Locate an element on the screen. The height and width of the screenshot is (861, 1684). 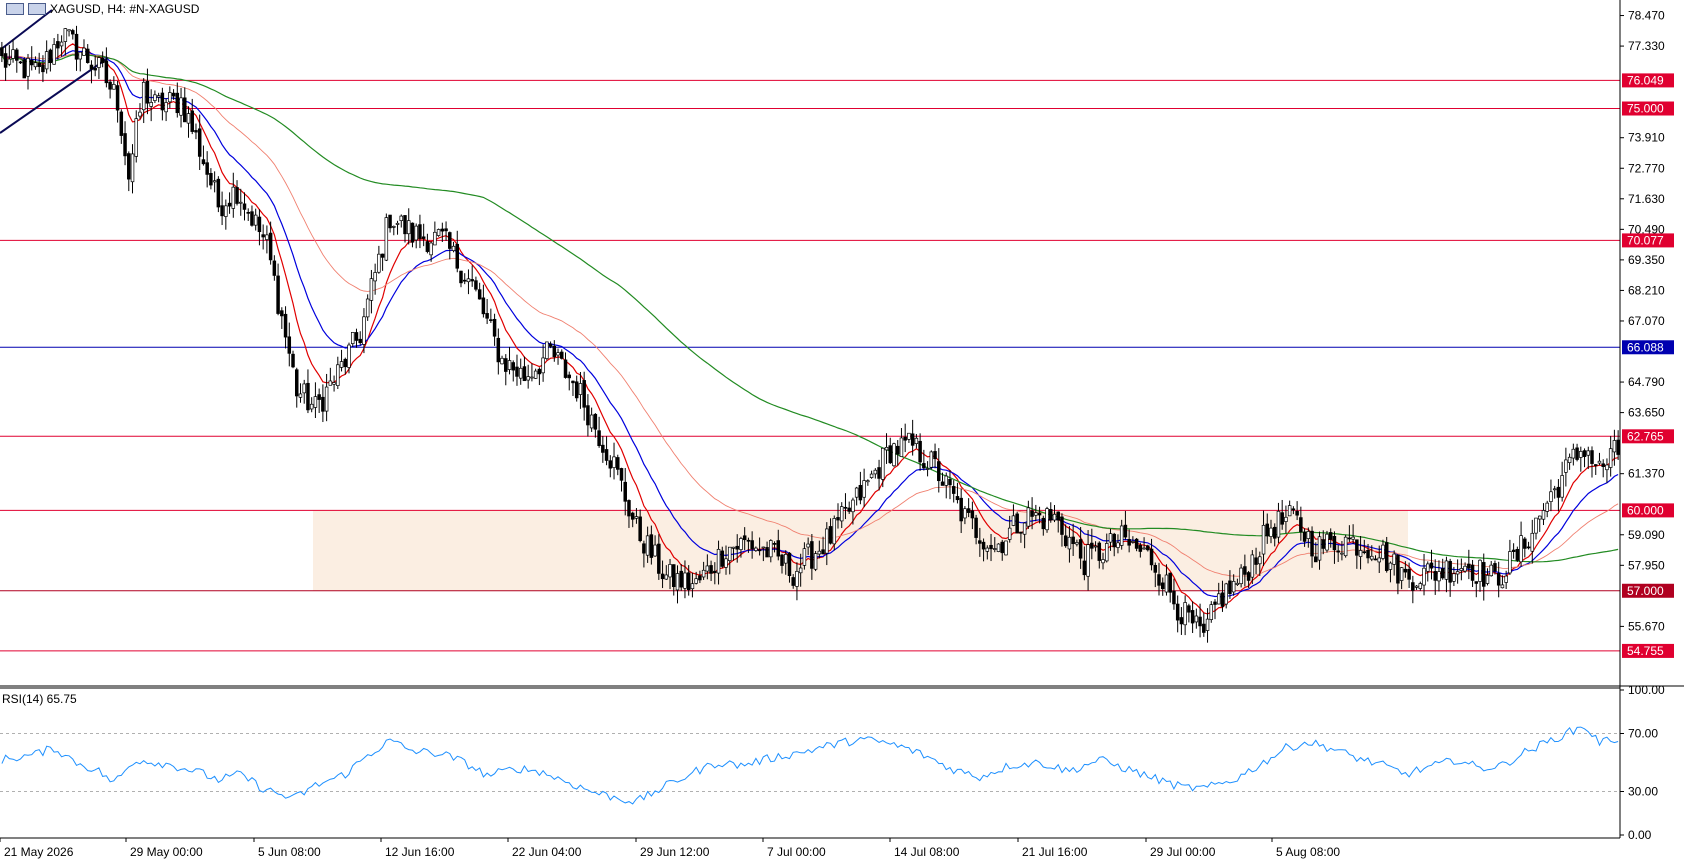
rsi-label: RSI(14) 65.75 is located at coordinates (39, 699).